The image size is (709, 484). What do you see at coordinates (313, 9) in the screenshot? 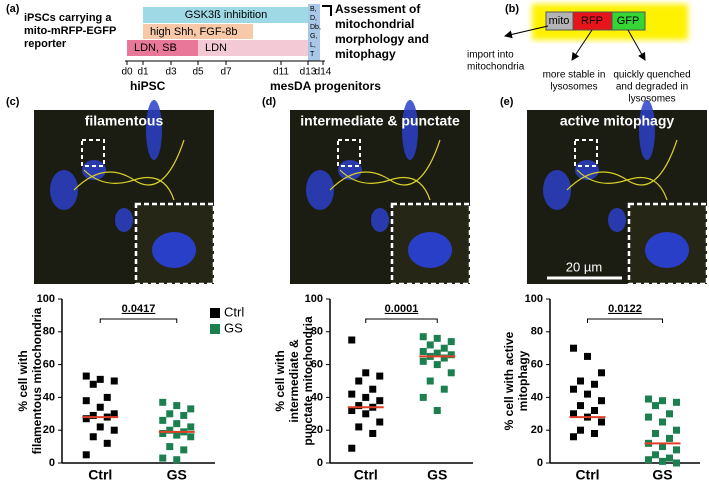
I see `marker-text: B,` at bounding box center [313, 9].